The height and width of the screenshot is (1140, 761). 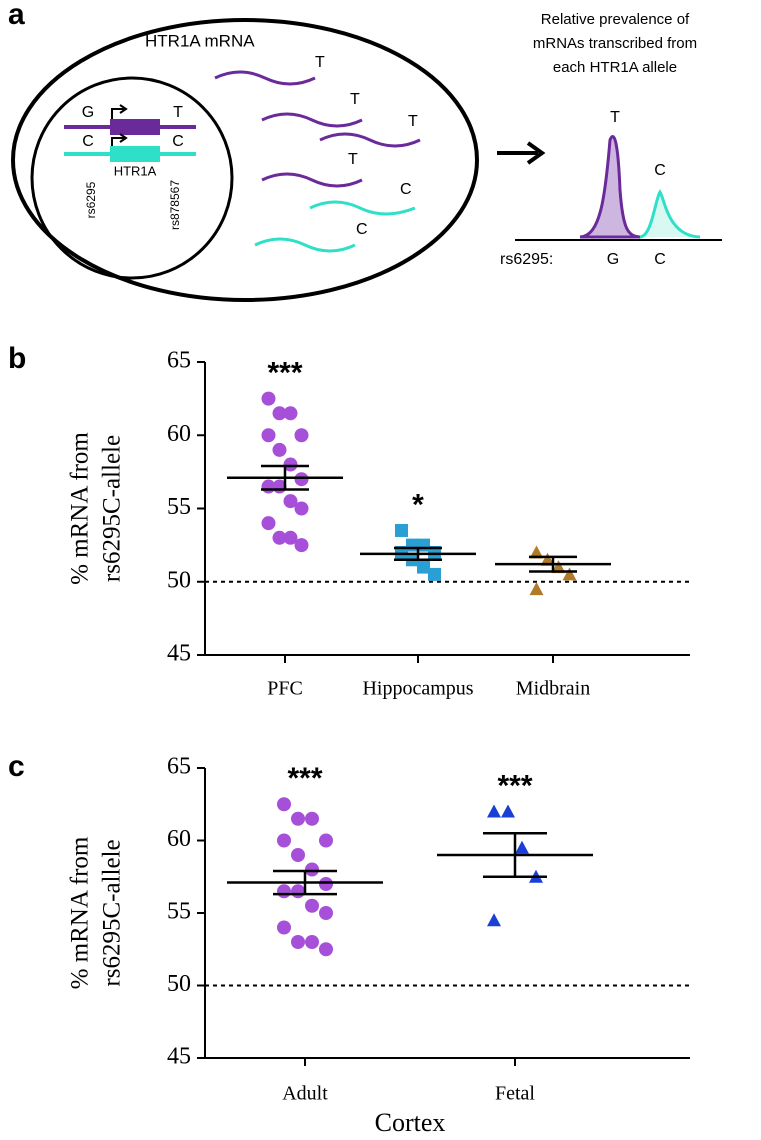 I want to click on nucleus, so click(x=132, y=178).